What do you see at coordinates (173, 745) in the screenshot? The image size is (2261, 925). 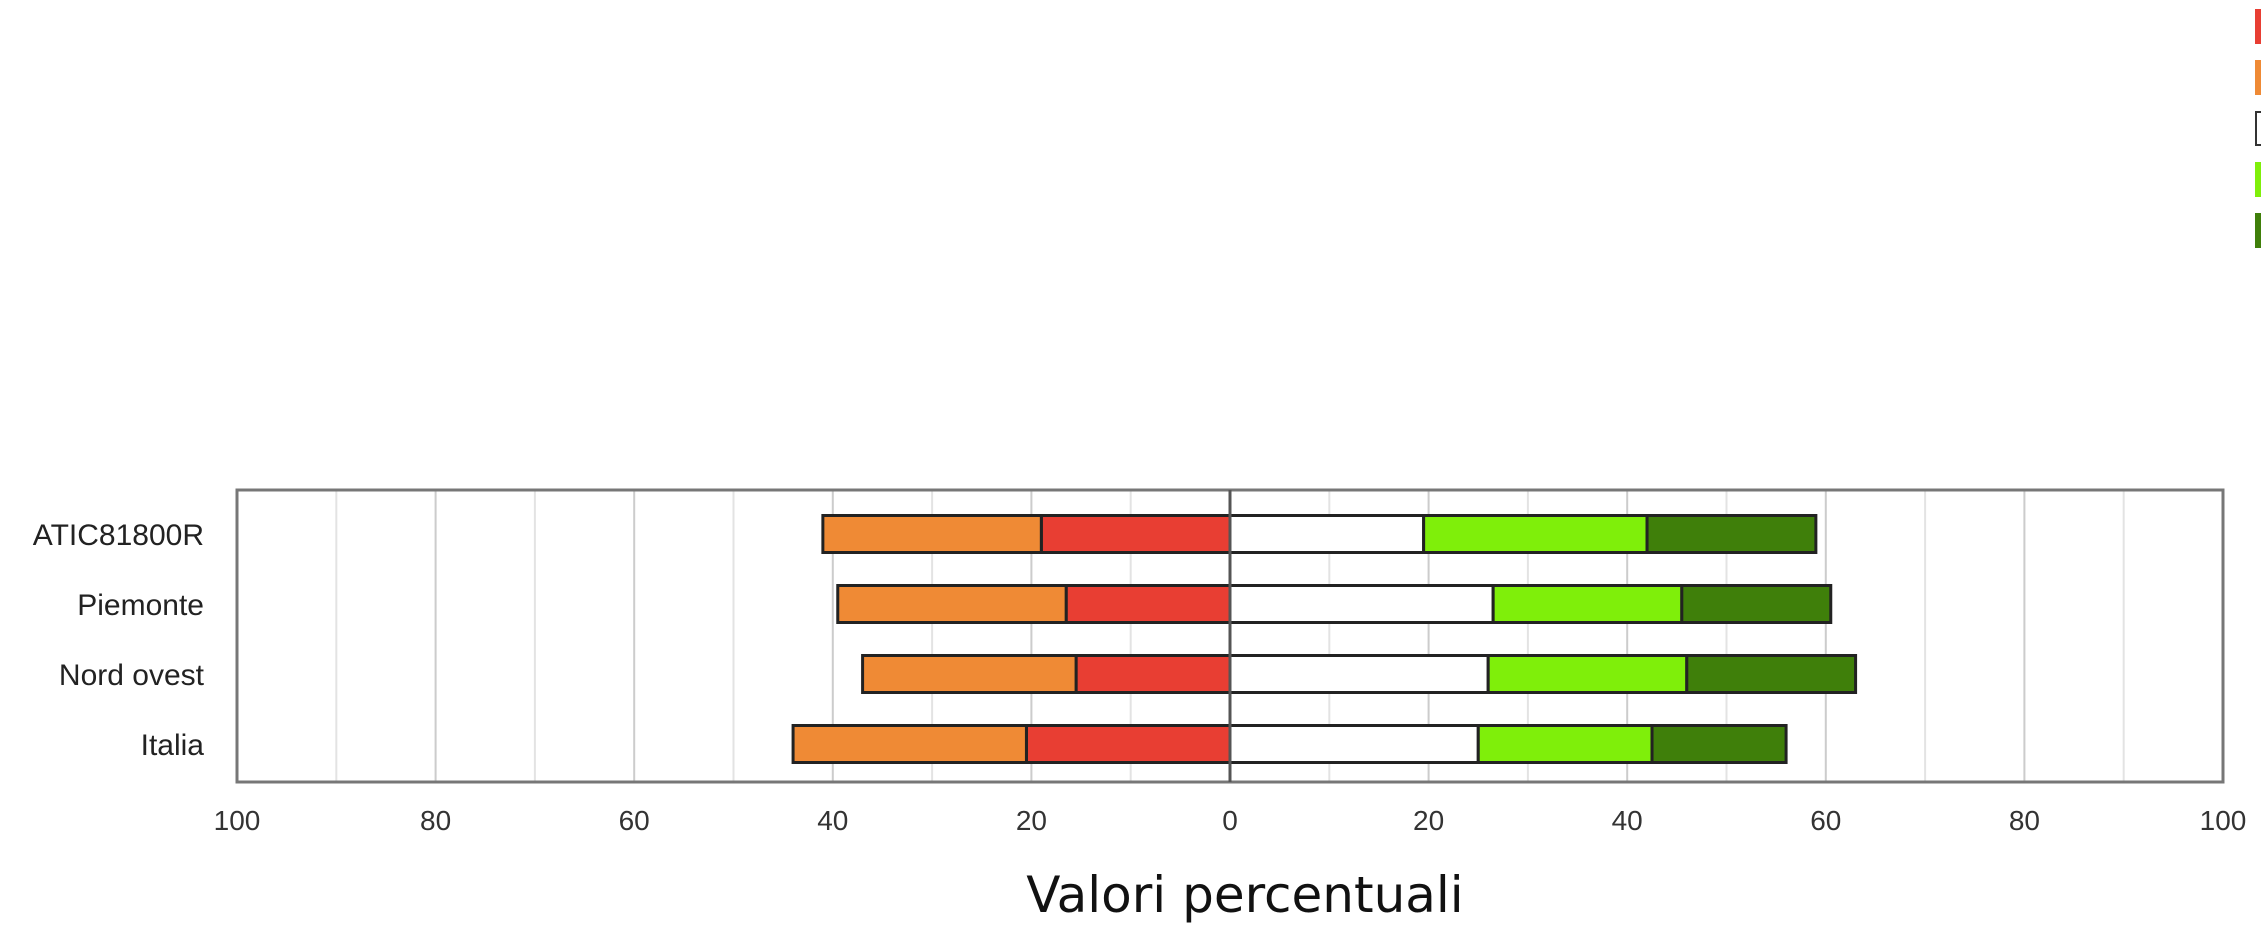 I see `category-label: Italia` at bounding box center [173, 745].